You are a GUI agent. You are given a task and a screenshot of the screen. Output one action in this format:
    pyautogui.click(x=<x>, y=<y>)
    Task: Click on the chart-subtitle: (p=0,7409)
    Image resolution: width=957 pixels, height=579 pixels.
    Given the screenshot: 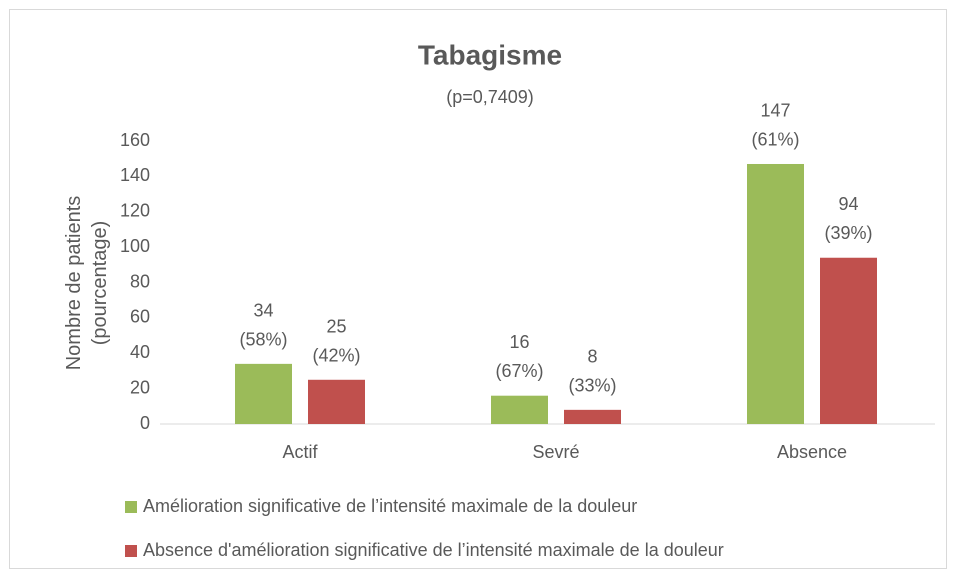 What is the action you would take?
    pyautogui.click(x=490, y=97)
    